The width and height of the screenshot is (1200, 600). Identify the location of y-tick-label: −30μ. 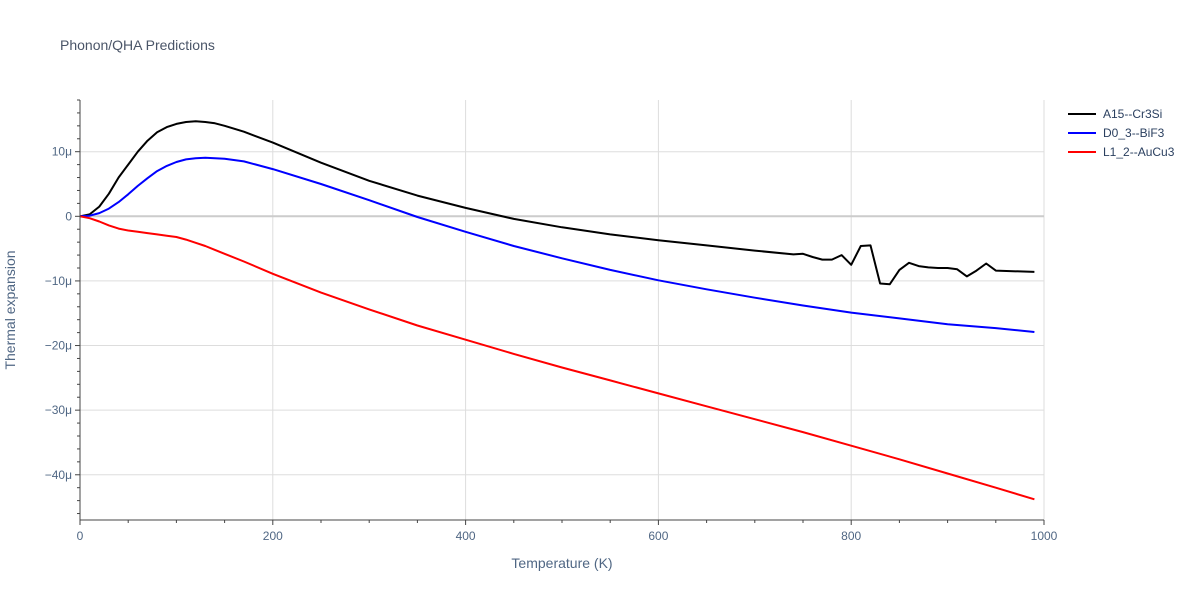
(58, 410).